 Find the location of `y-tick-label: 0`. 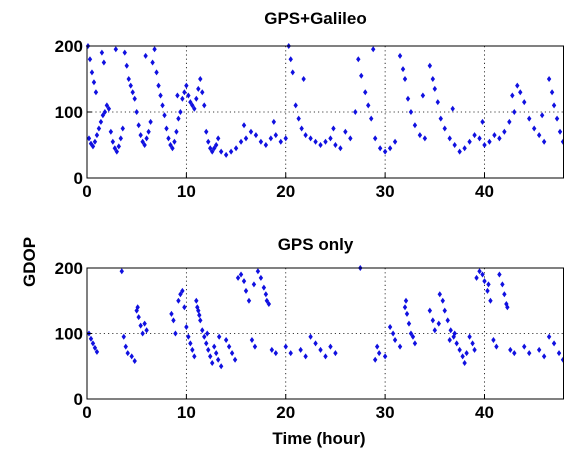

y-tick-label: 0 is located at coordinates (78, 178).